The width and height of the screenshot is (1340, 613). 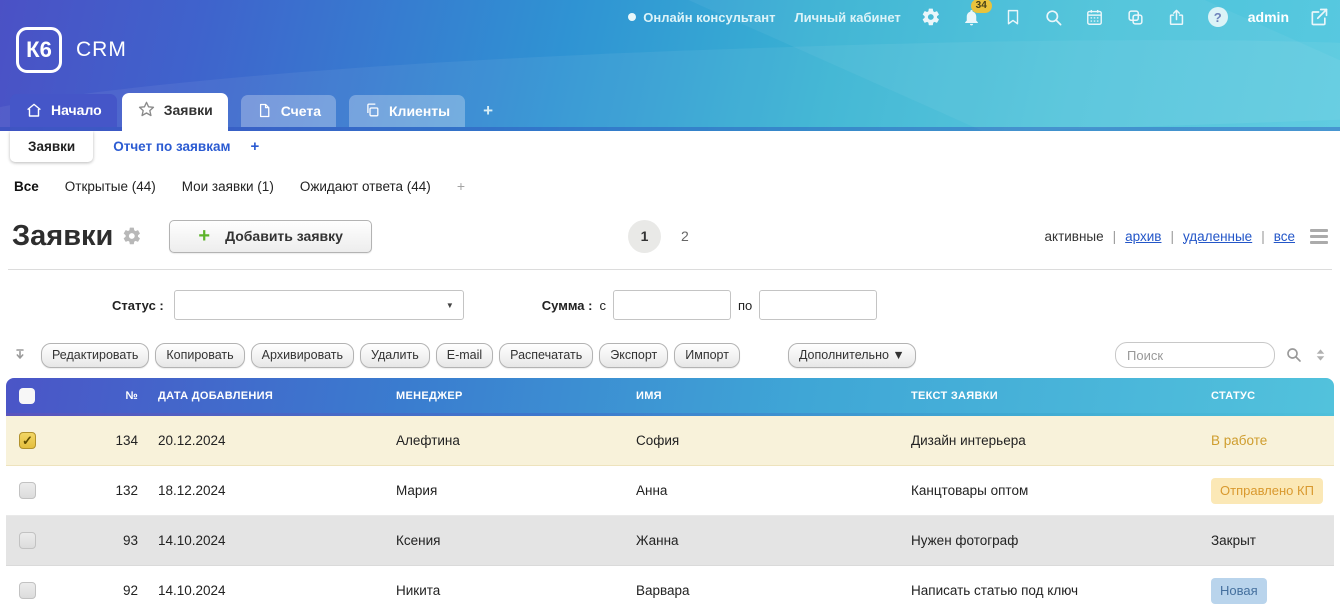 I want to click on section-divider, so click(x=670, y=269).